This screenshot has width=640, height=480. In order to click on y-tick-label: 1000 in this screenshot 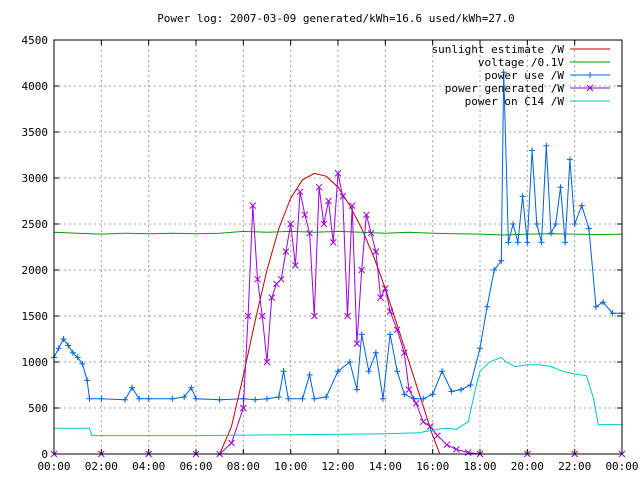, I will do `click(35, 362)`.